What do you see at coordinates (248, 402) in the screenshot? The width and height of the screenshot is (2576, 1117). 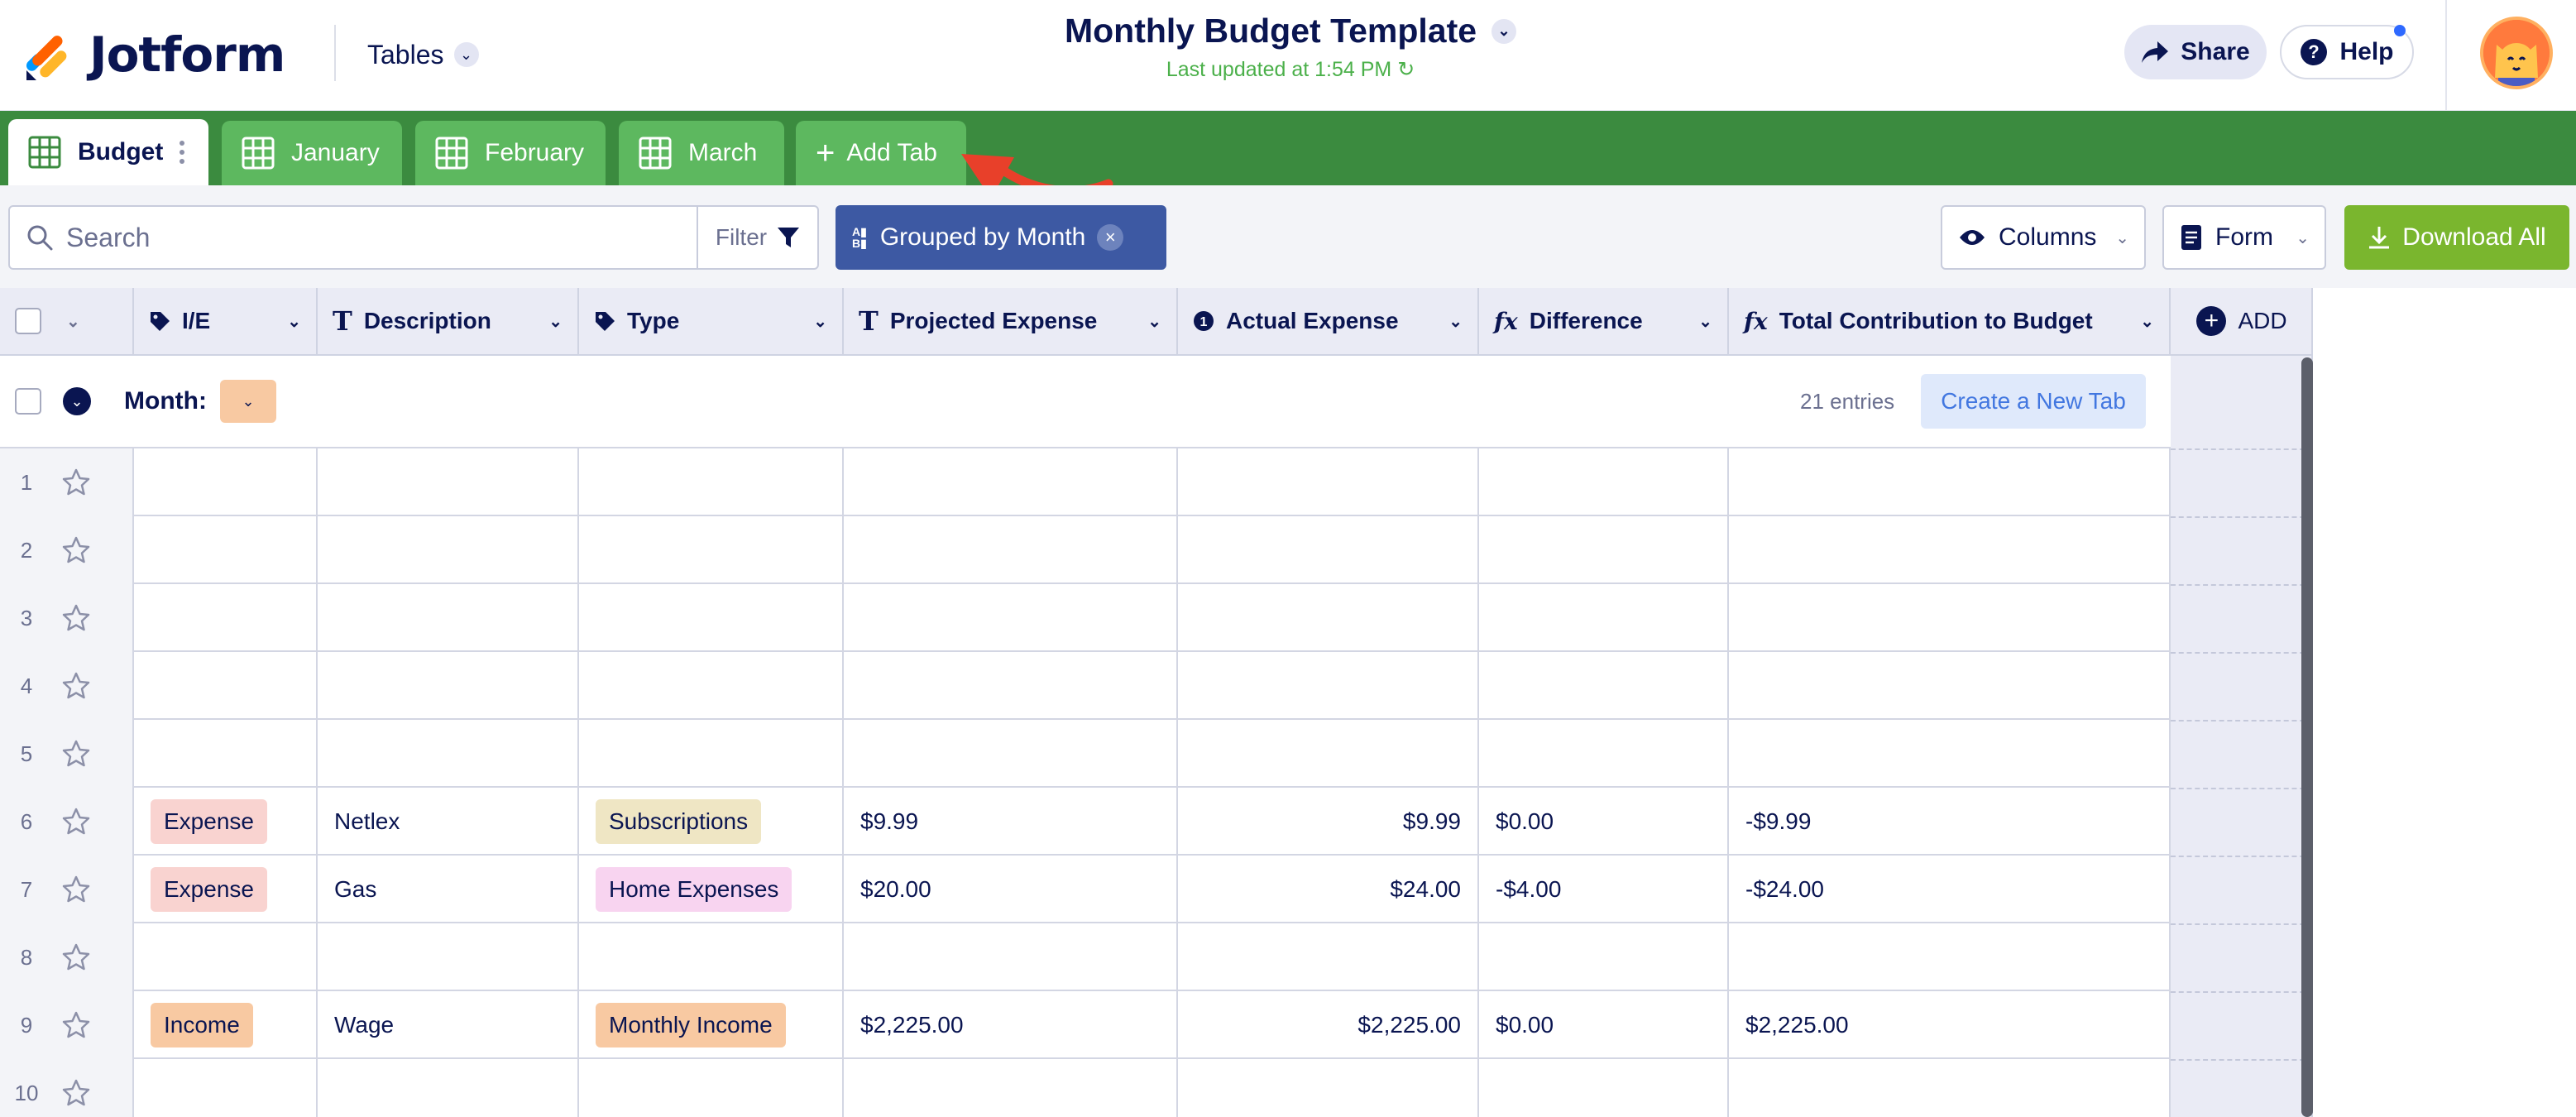 I see `month-value-dropdown: ⌄` at bounding box center [248, 402].